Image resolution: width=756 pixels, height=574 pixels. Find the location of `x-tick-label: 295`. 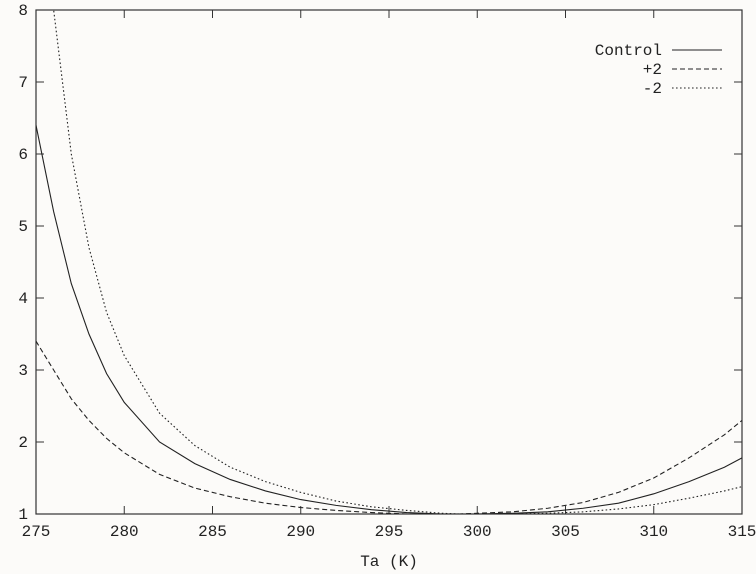

x-tick-label: 295 is located at coordinates (389, 532).